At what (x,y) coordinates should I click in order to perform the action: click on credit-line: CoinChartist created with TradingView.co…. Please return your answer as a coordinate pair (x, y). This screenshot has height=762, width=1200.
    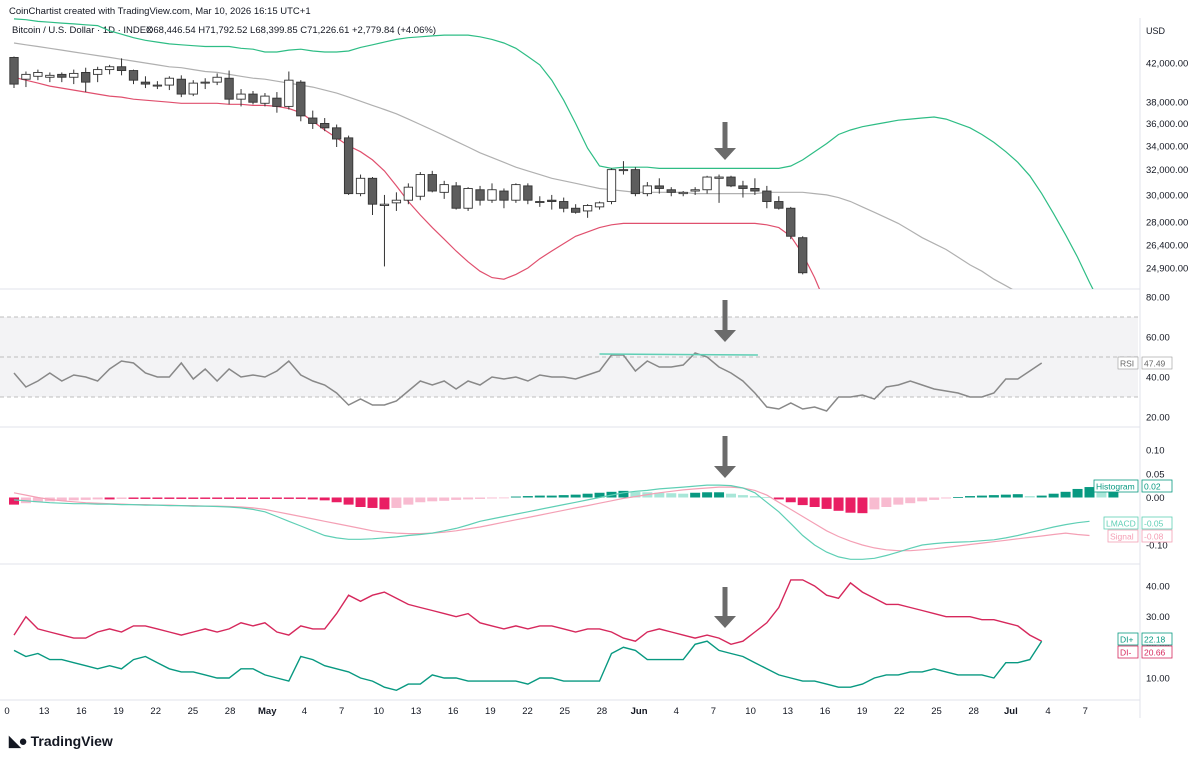
    Looking at the image, I should click on (160, 11).